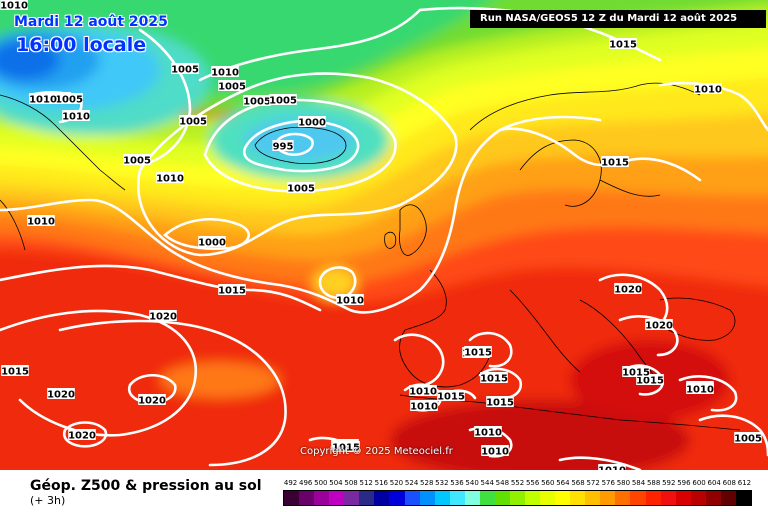 The image size is (768, 512). What do you see at coordinates (366, 483) in the screenshot?
I see `scale-label: 512` at bounding box center [366, 483].